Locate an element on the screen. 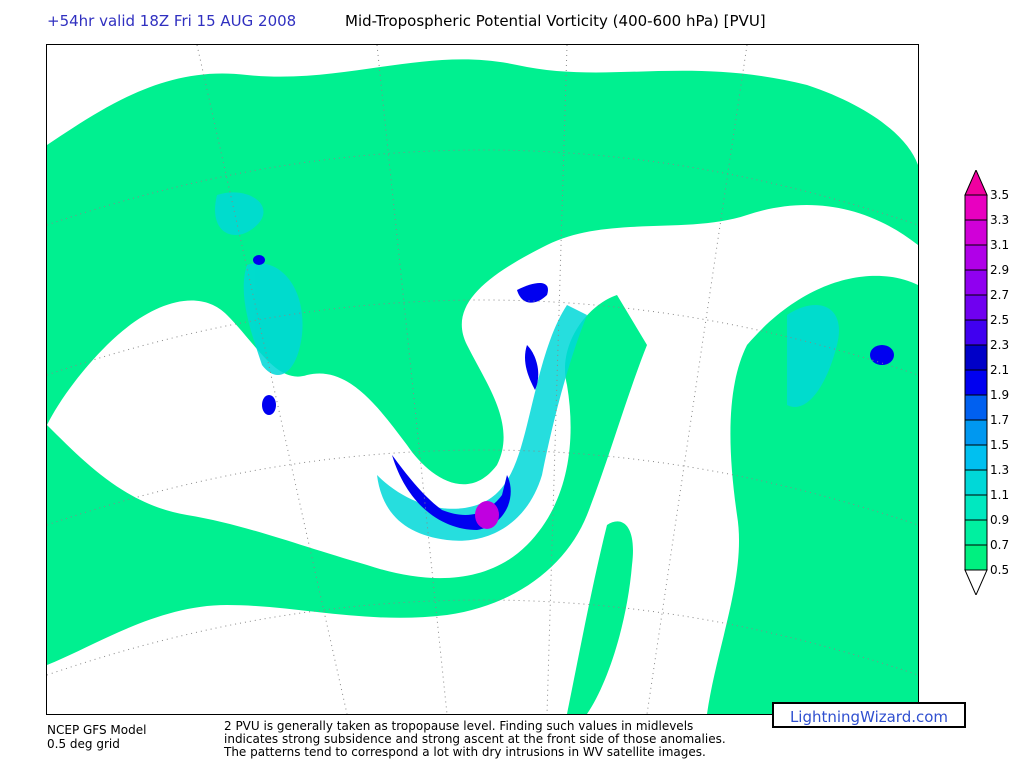 This screenshot has height=760, width=1024. brand-link: LightningWizard.com is located at coordinates (869, 715).